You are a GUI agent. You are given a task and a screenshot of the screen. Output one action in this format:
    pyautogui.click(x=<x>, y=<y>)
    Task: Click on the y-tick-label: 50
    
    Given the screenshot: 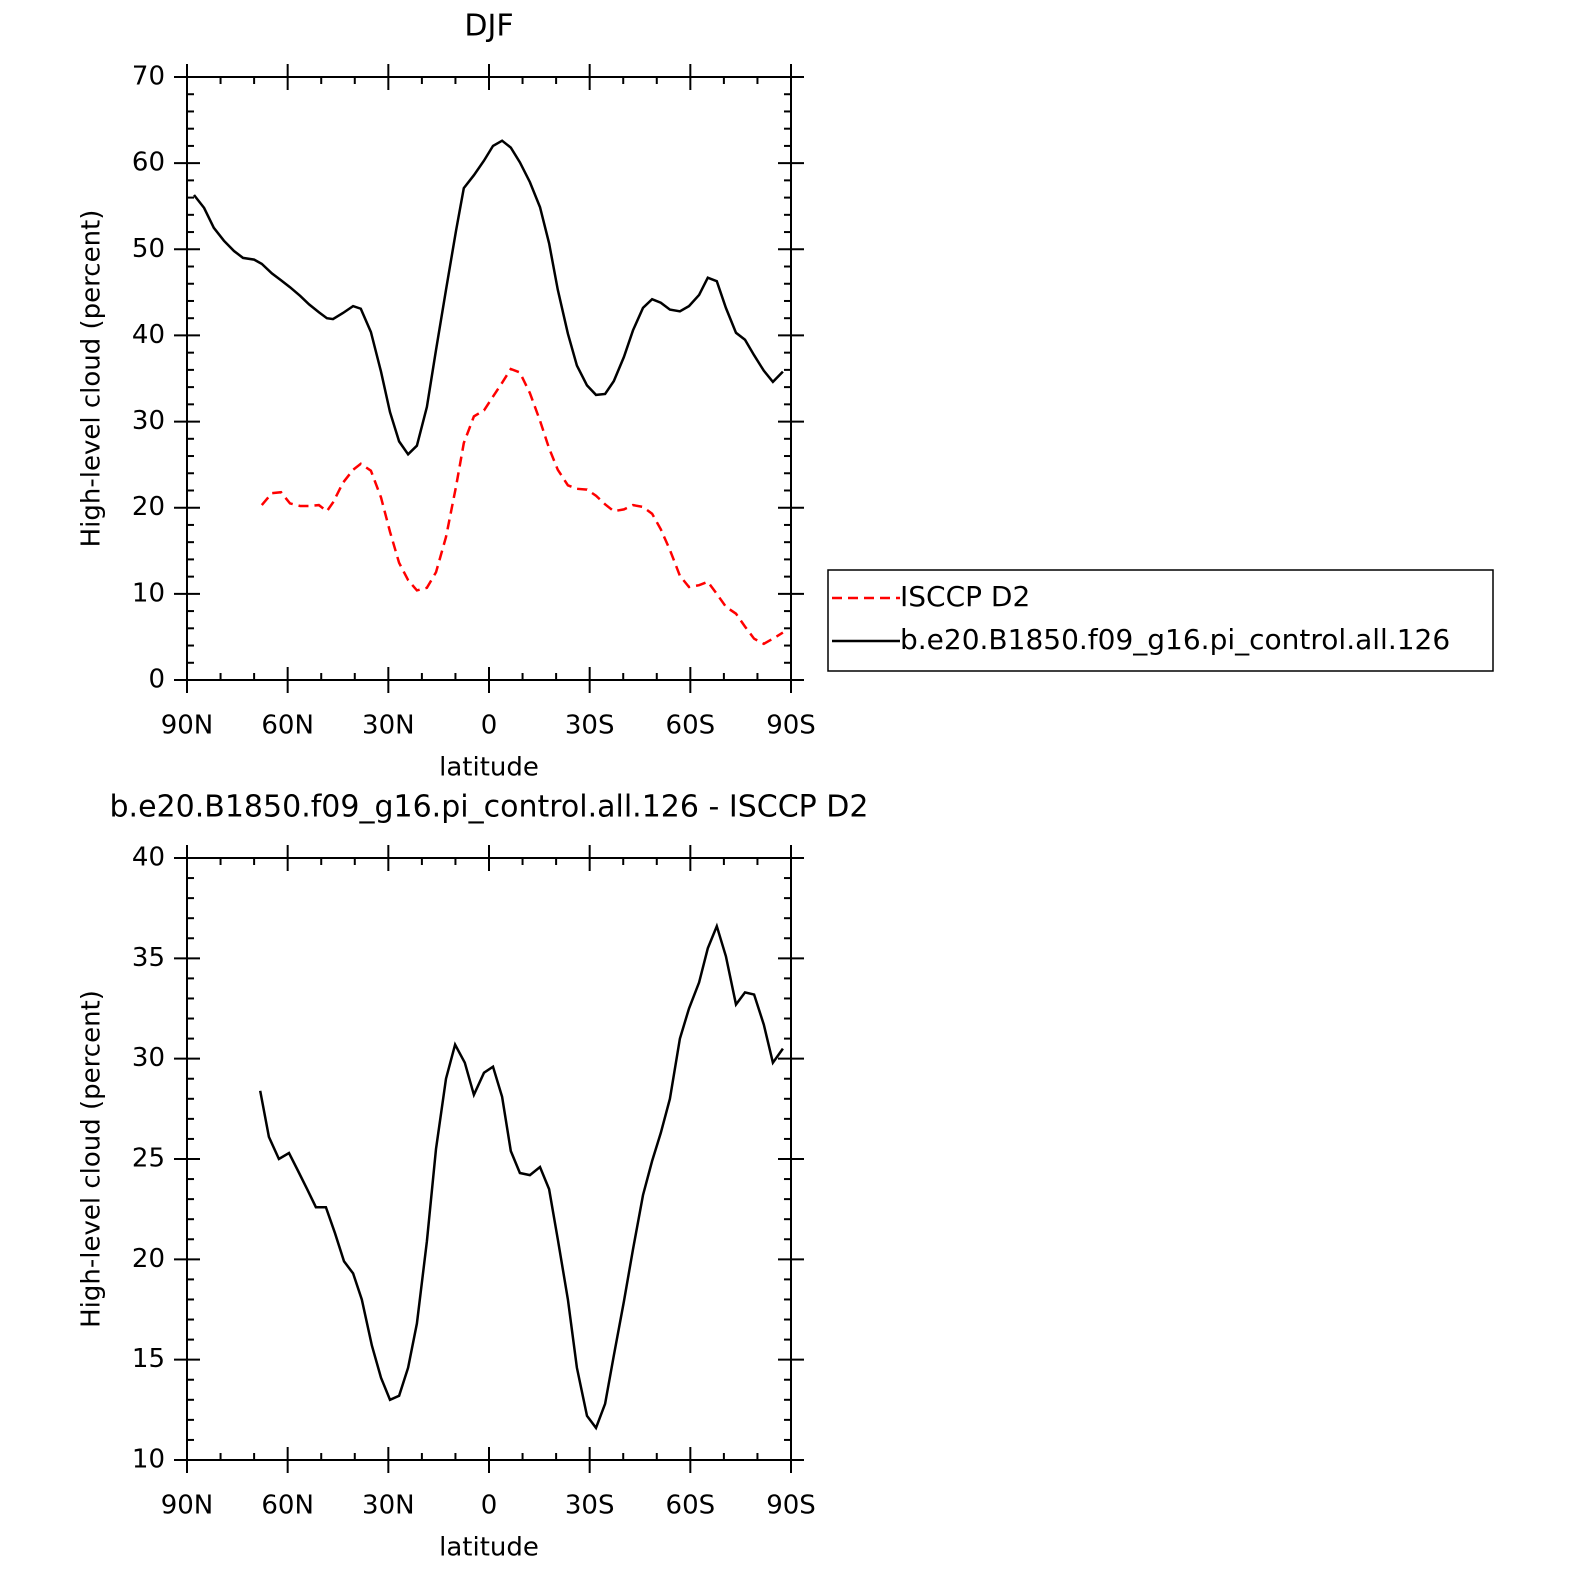 What is the action you would take?
    pyautogui.click(x=148, y=249)
    